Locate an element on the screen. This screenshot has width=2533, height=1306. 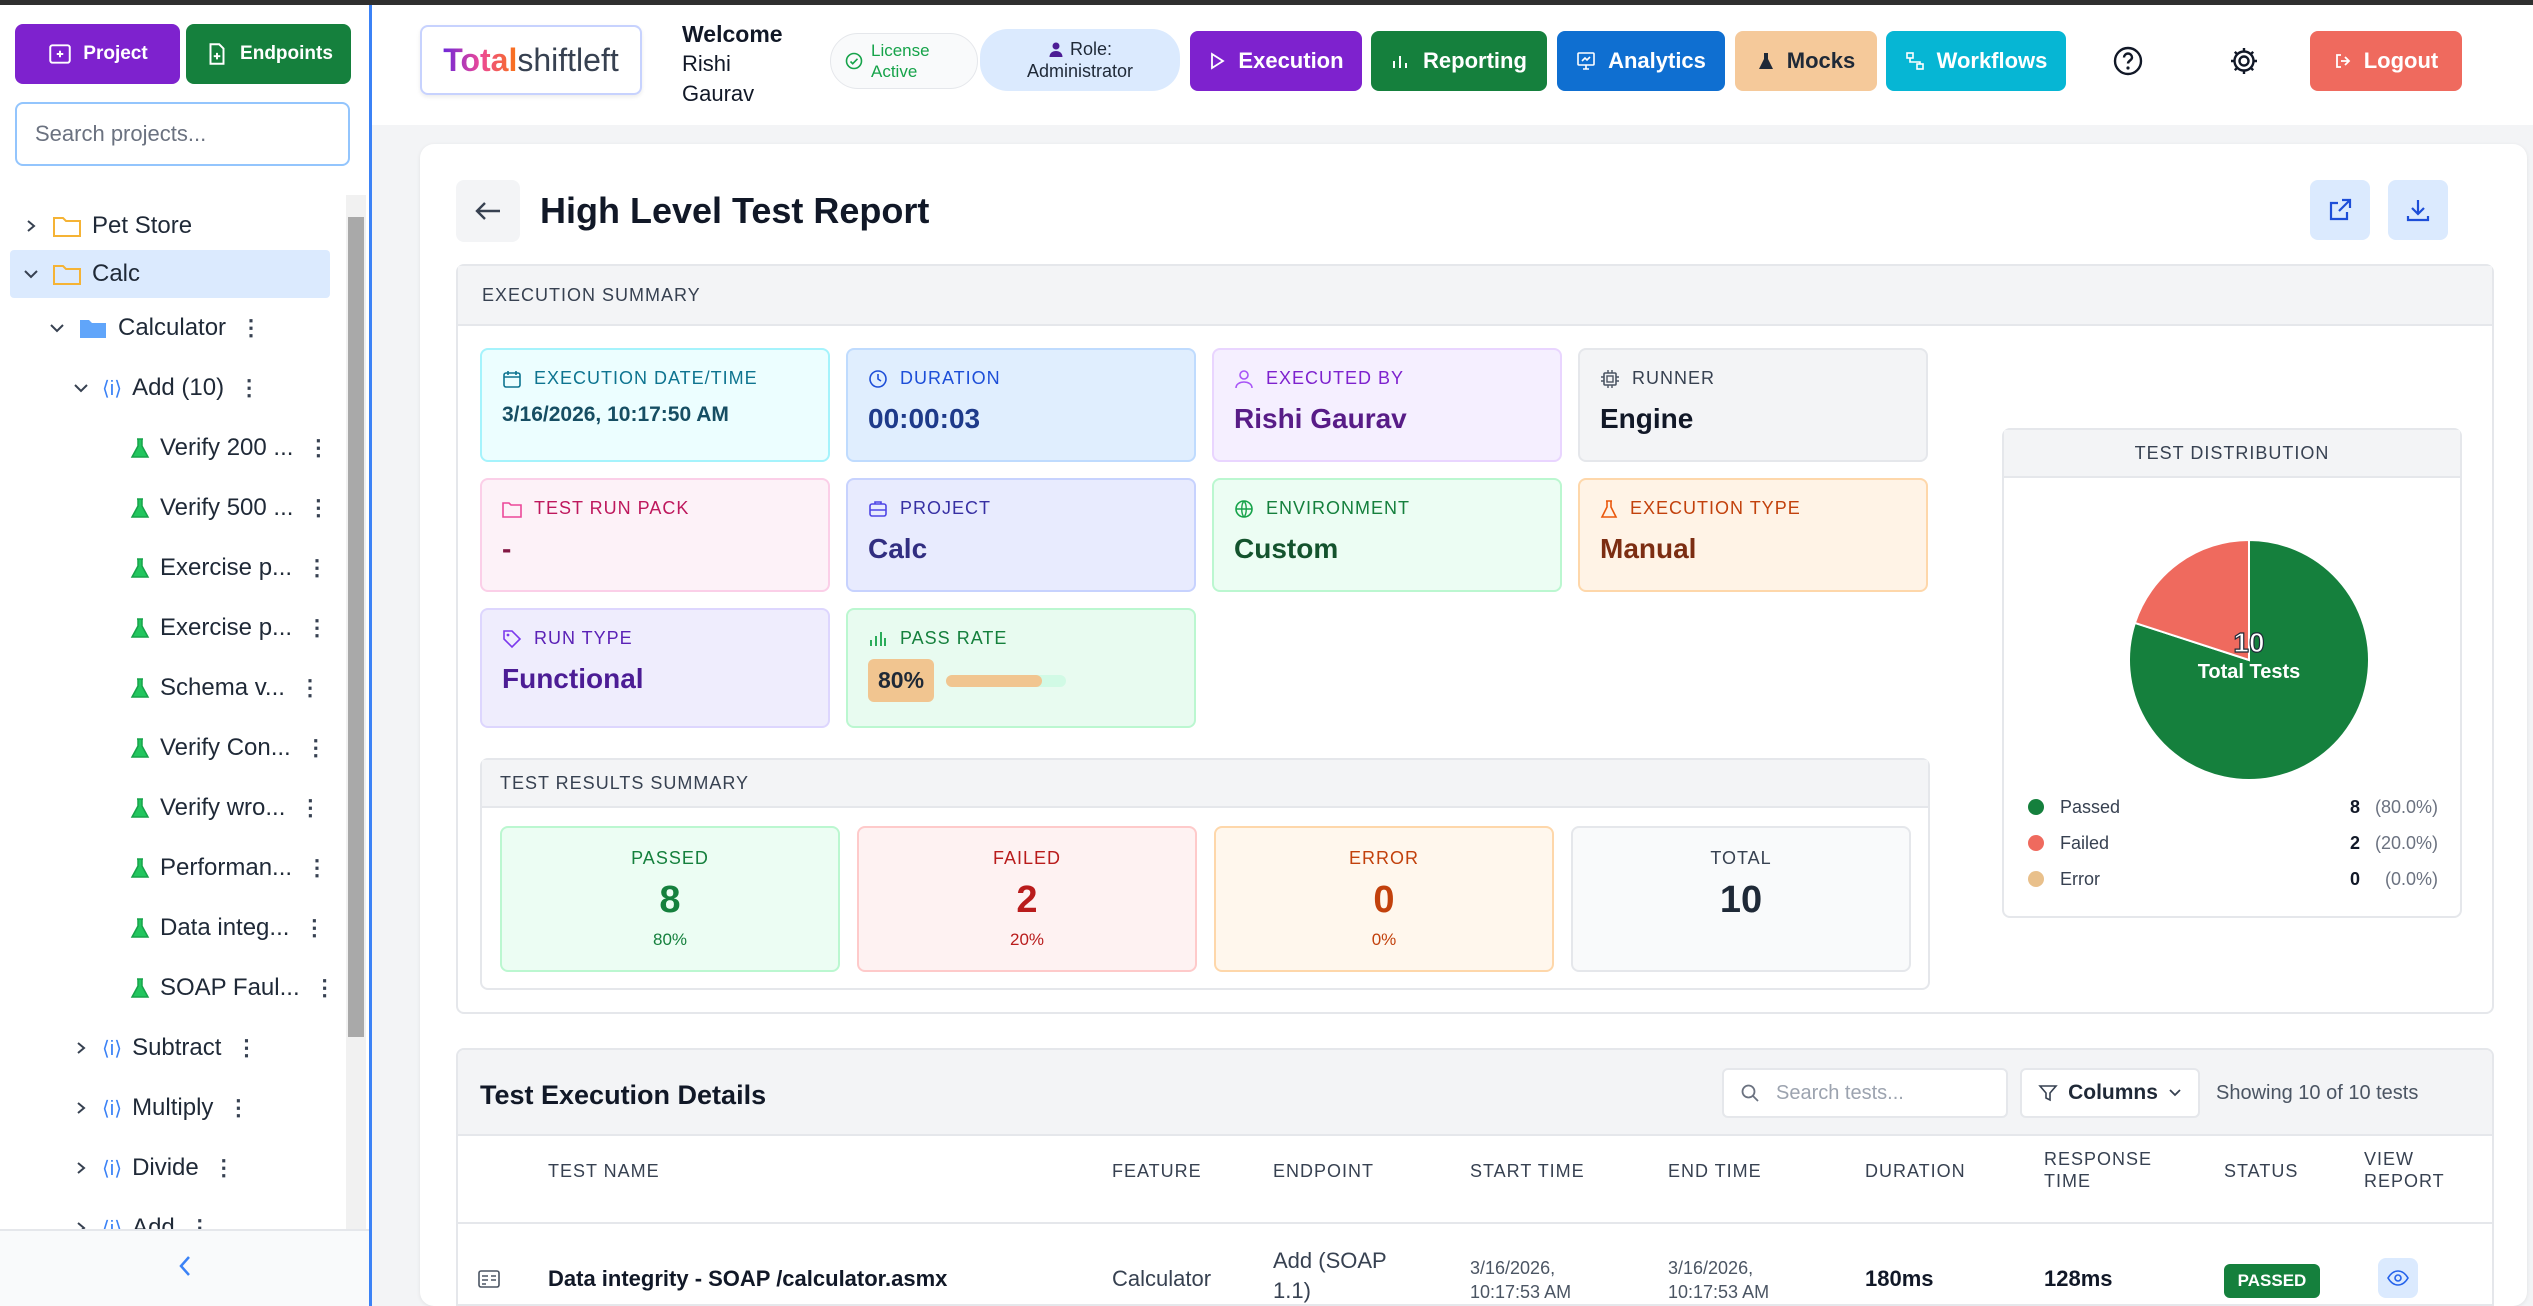
nav-reporting-button: Reporting is located at coordinates (1459, 61).